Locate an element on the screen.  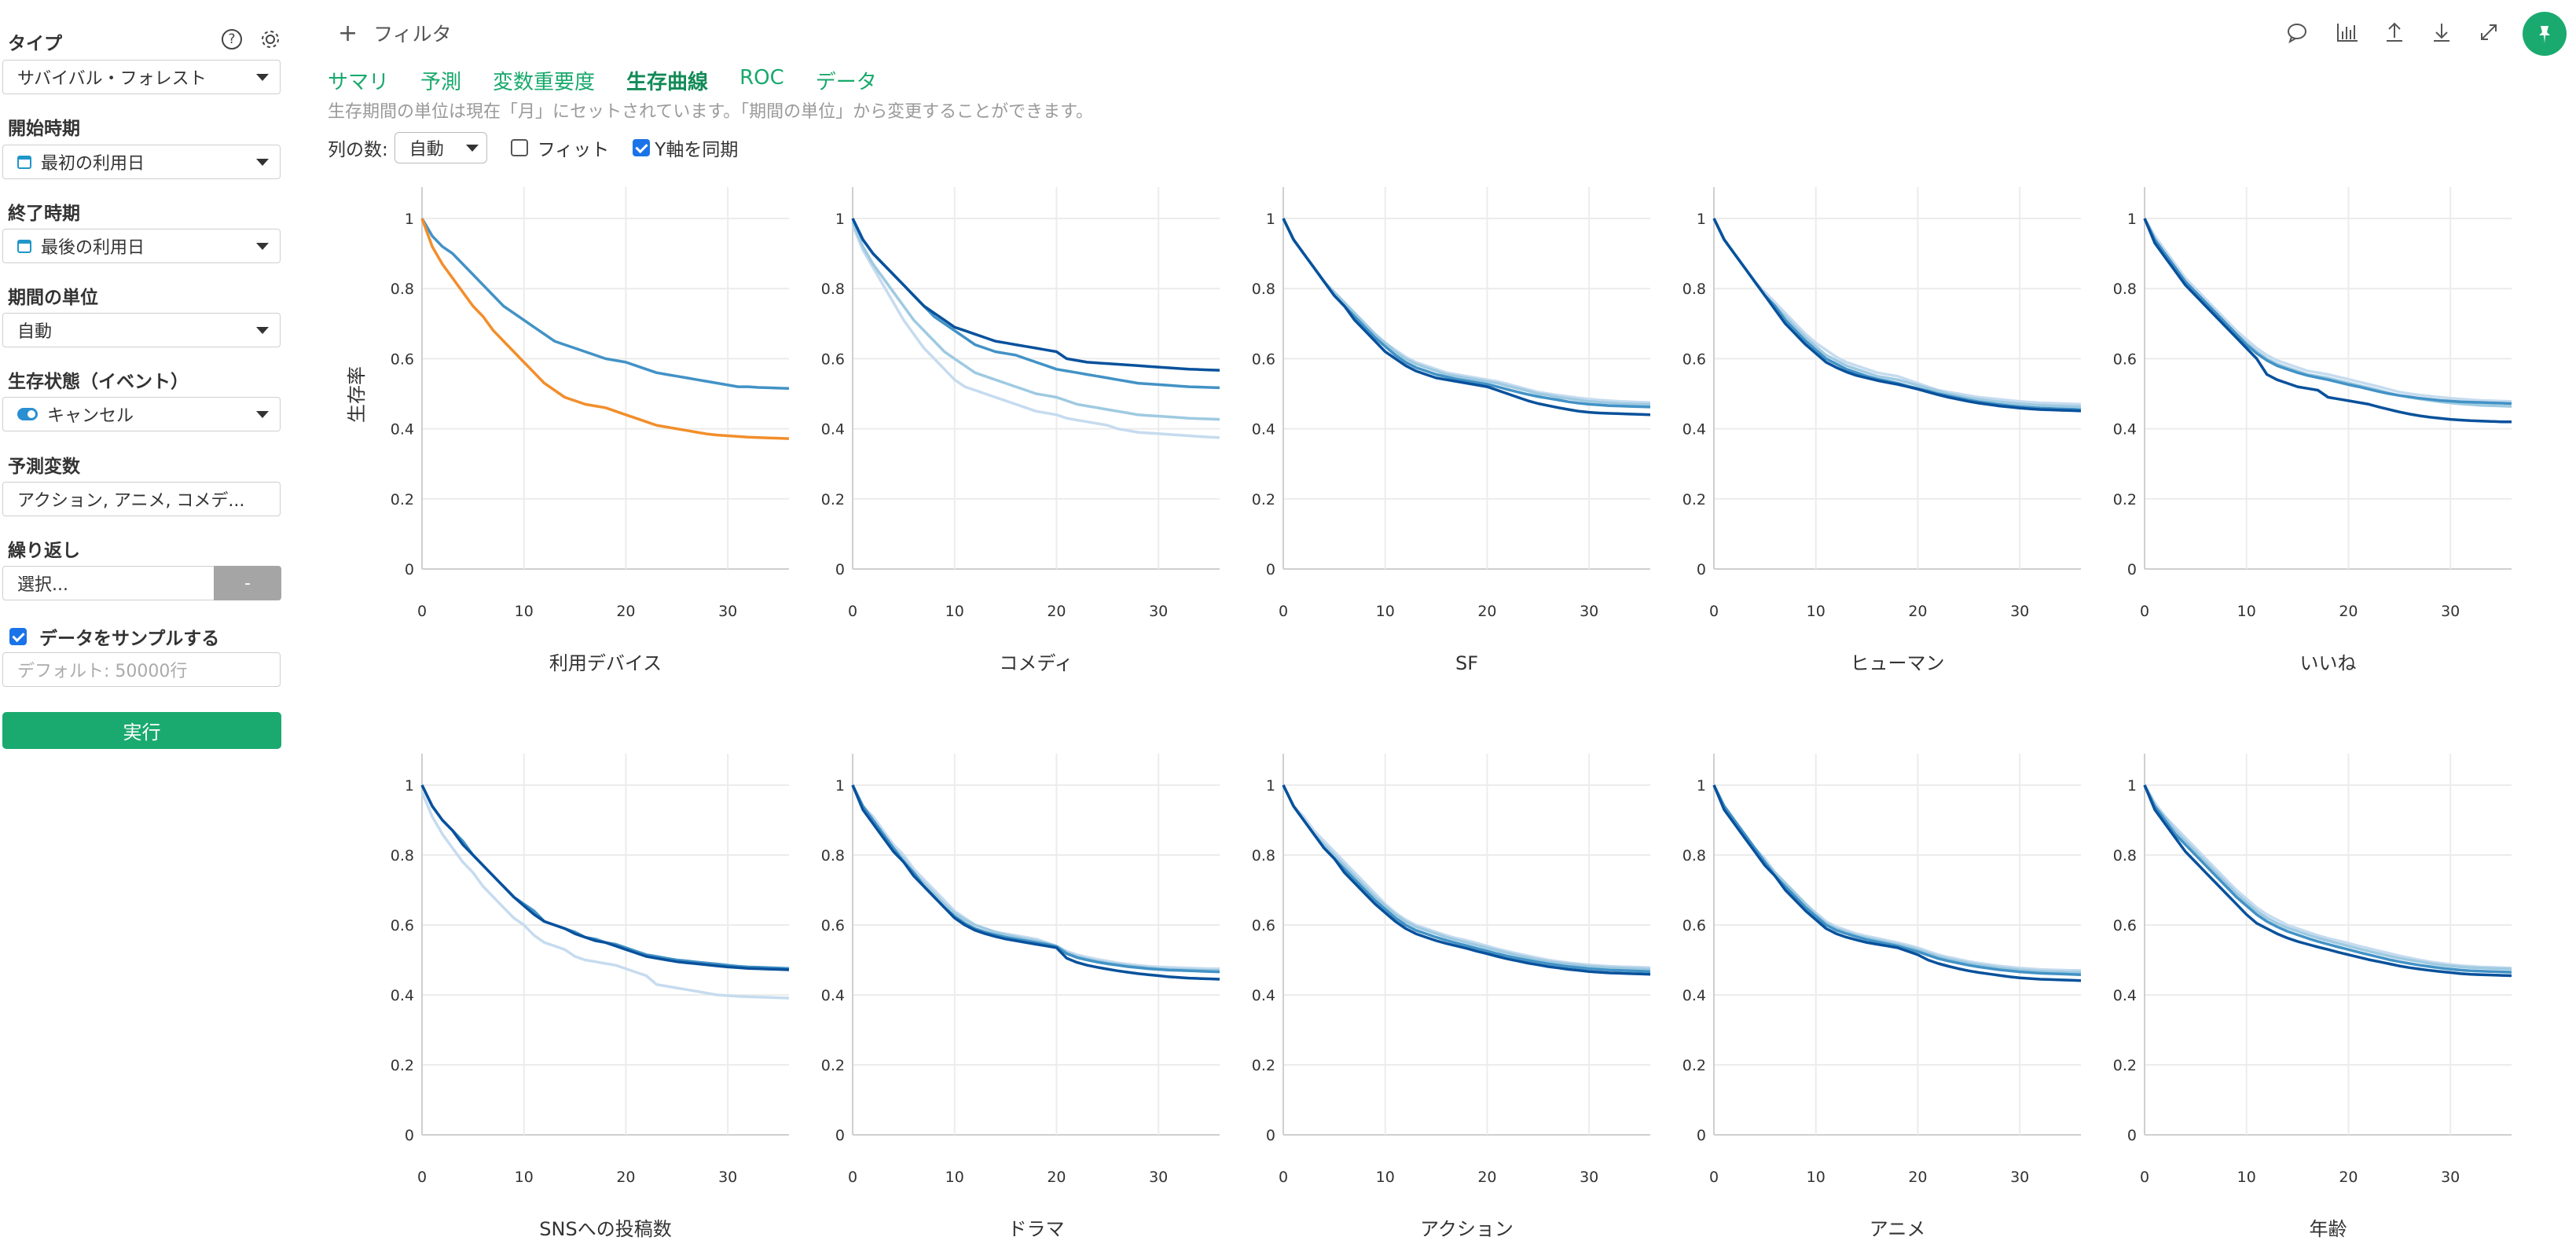
event-select: キャンセル is located at coordinates (141, 414).